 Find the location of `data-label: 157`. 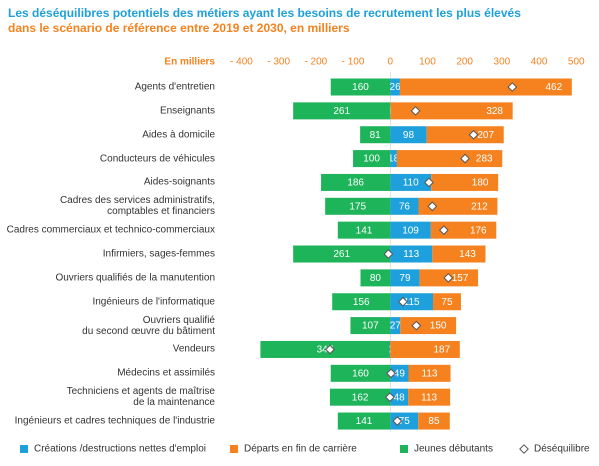

data-label: 157 is located at coordinates (460, 278).